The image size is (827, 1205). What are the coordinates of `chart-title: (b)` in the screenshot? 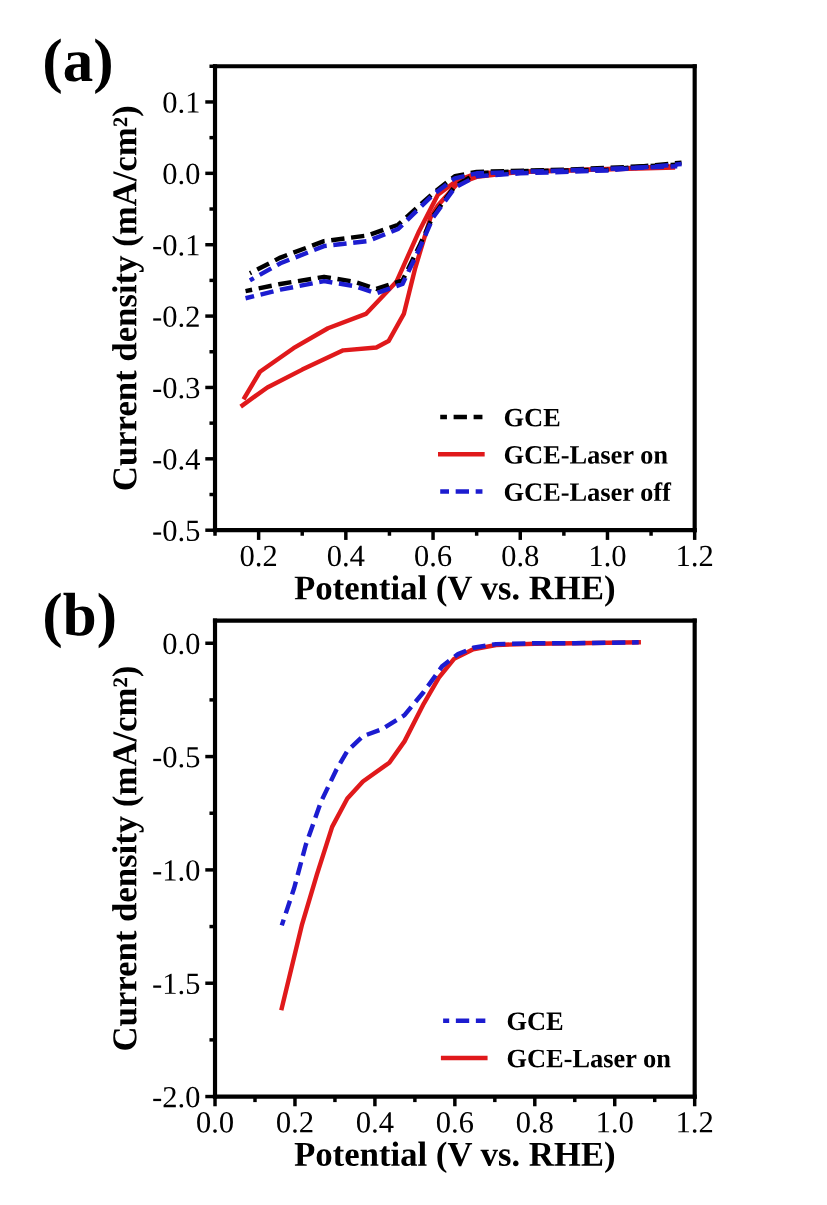 It's located at (80, 620).